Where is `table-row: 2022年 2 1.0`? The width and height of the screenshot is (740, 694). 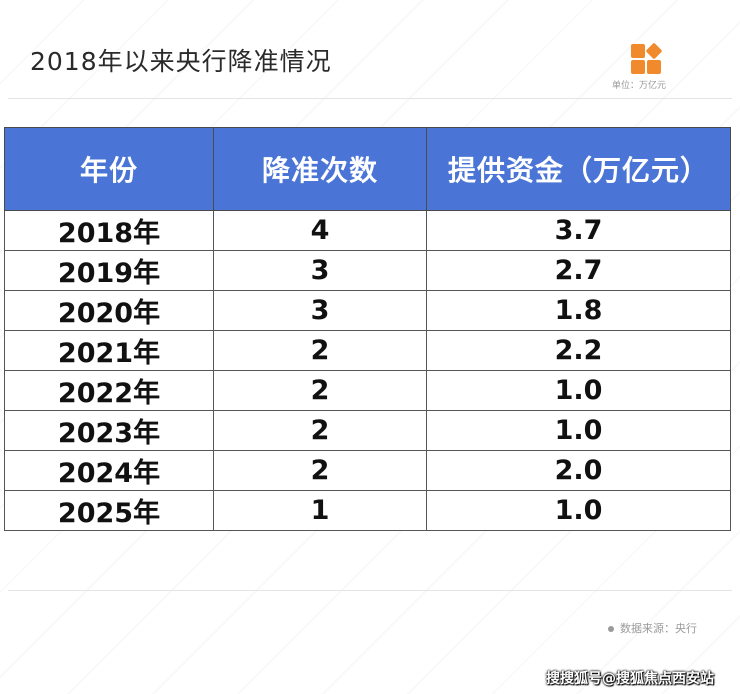
table-row: 2022年 2 1.0 is located at coordinates (367, 390).